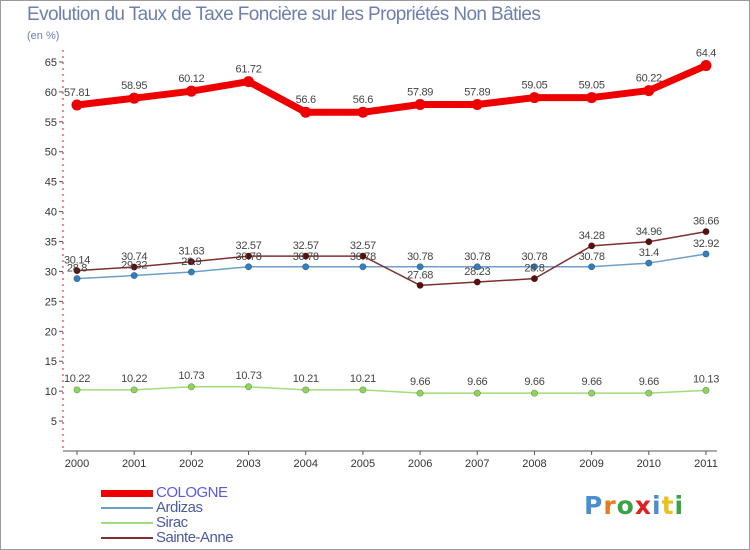  What do you see at coordinates (649, 253) in the screenshot?
I see `data-label: 31.4` at bounding box center [649, 253].